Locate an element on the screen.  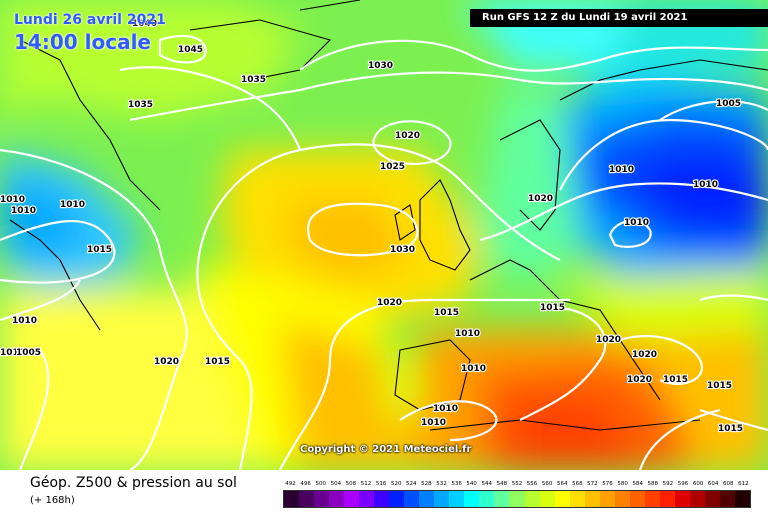
legend-value: 612 is located at coordinates (743, 484).